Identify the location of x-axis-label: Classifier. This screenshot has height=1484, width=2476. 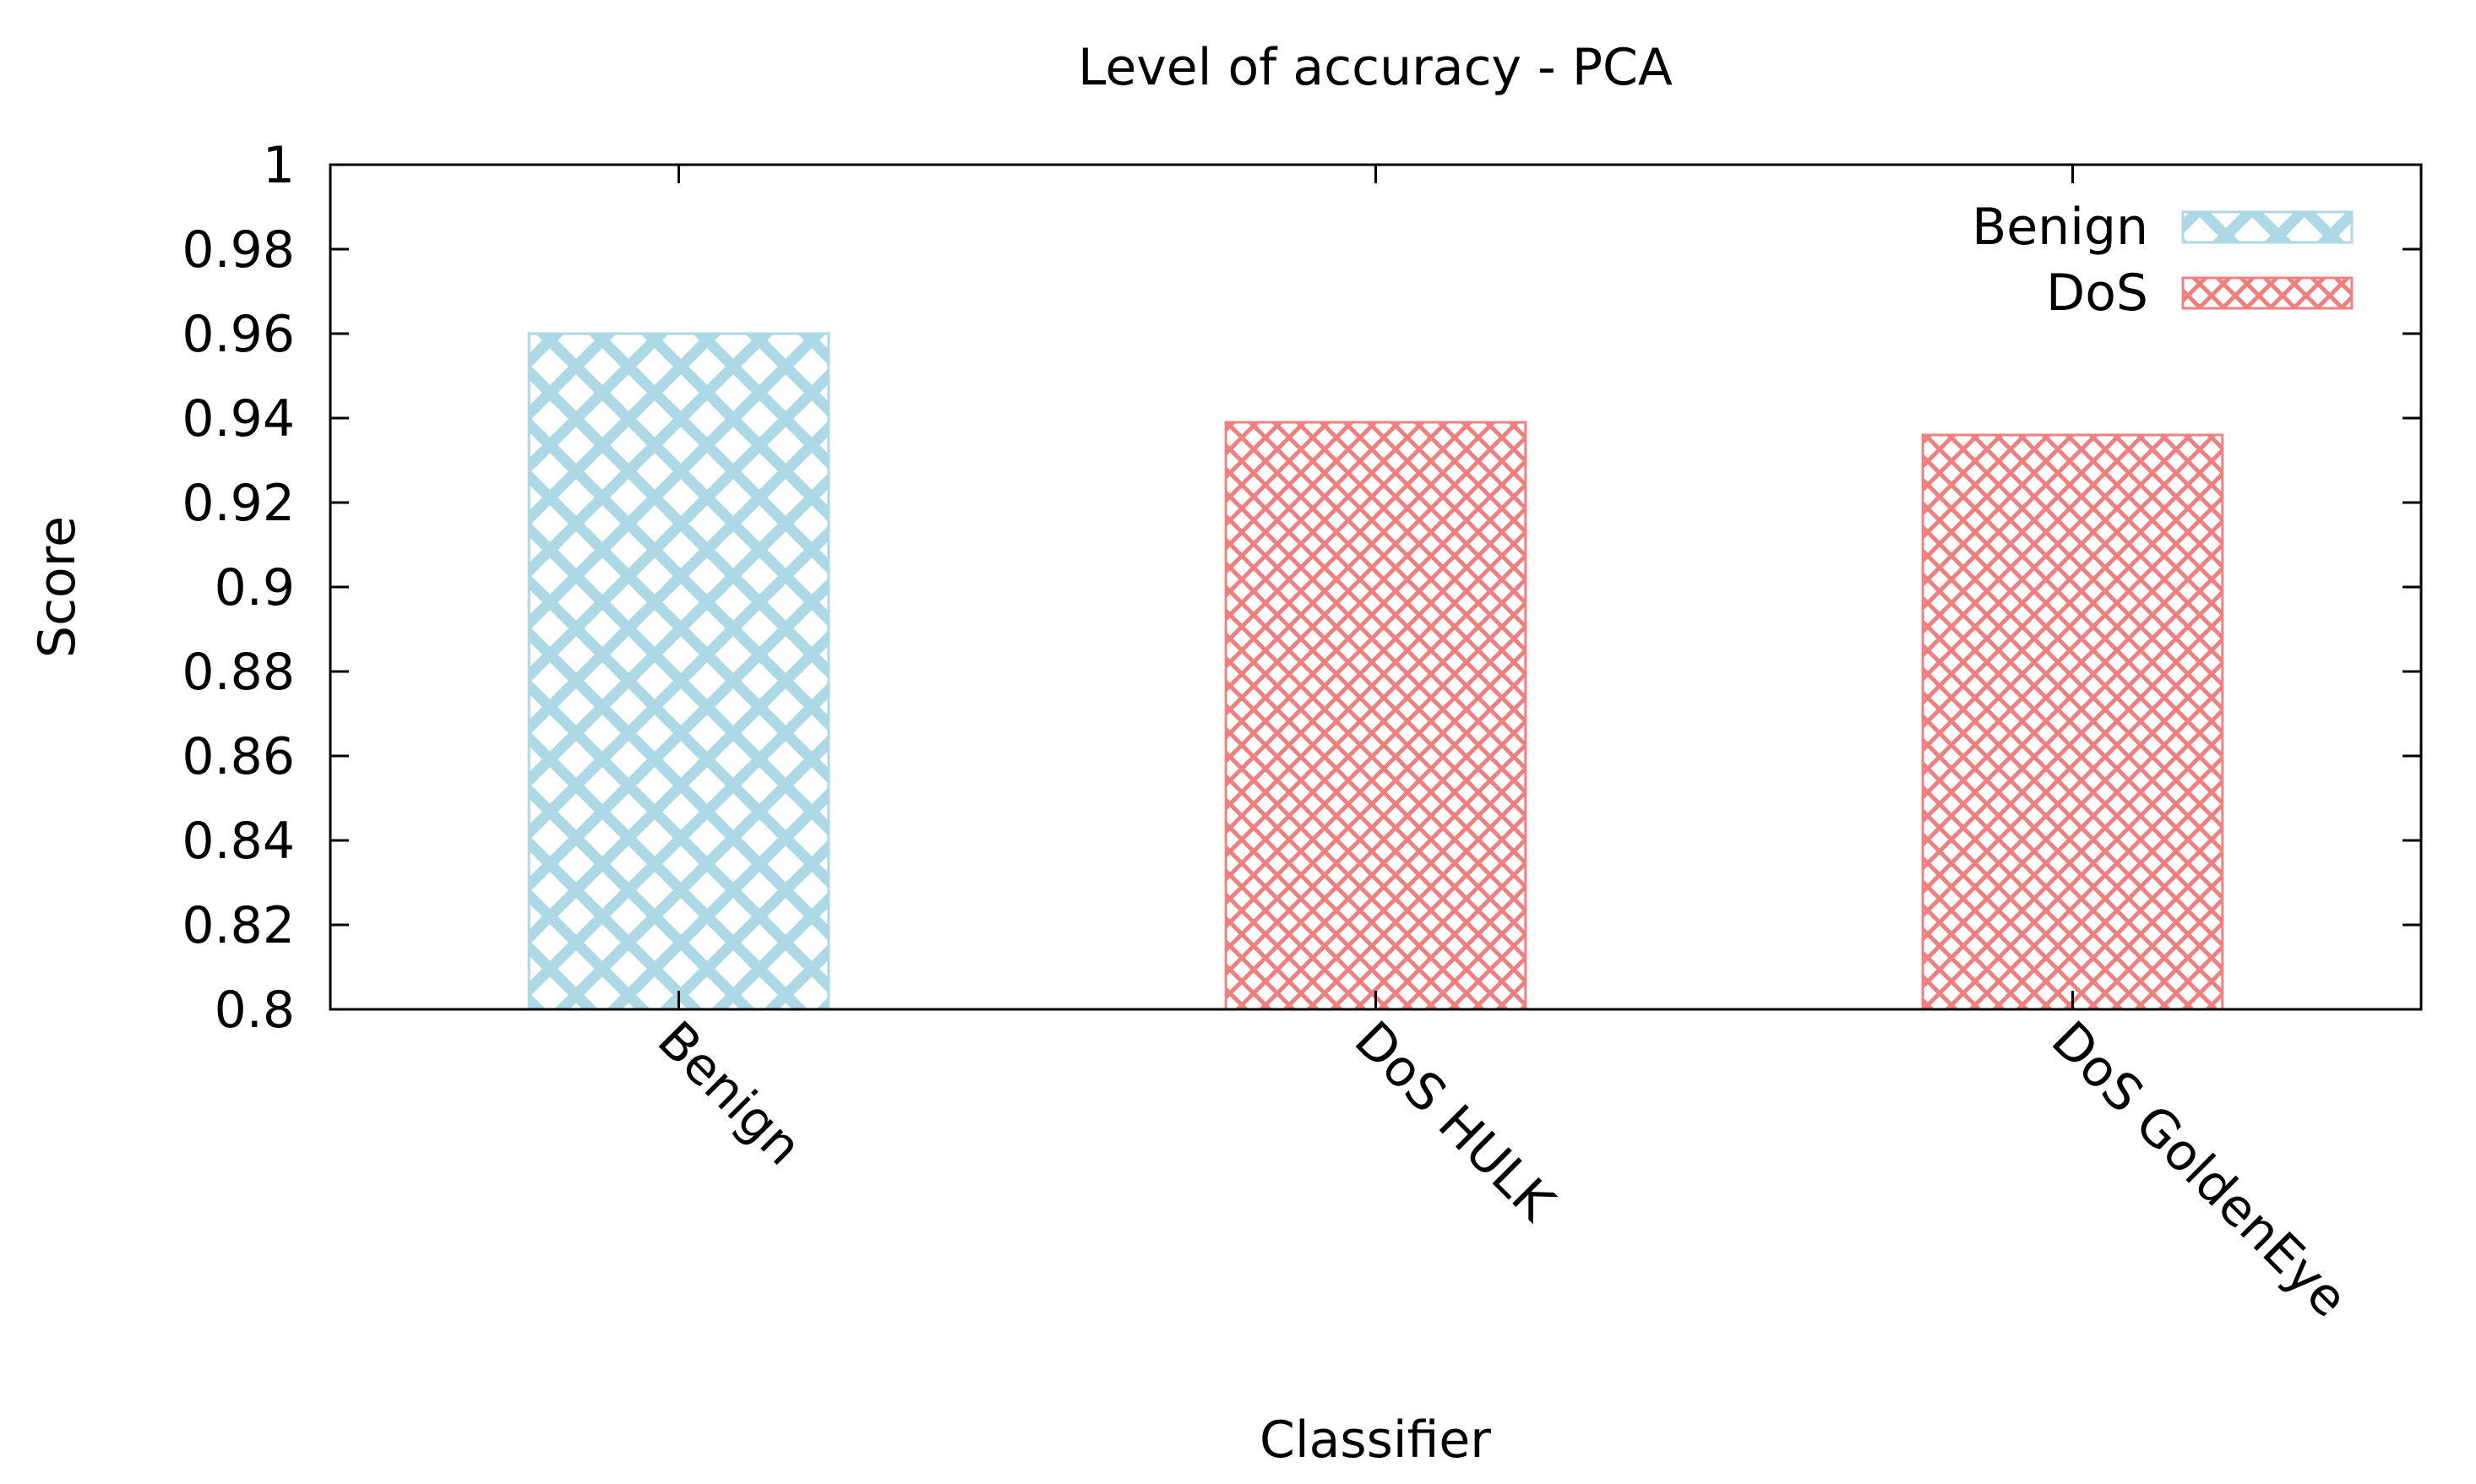
(1375, 1440).